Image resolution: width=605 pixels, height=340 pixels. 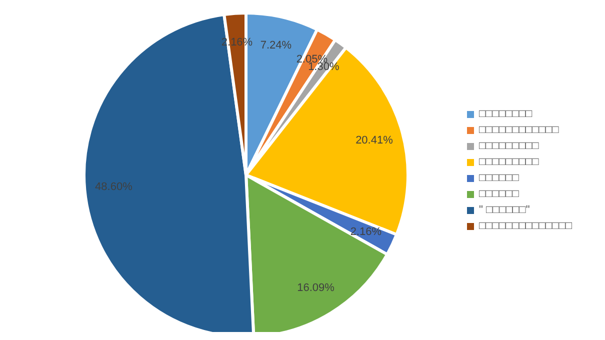 What do you see at coordinates (316, 288) in the screenshot?
I see `data-label: 16.09%` at bounding box center [316, 288].